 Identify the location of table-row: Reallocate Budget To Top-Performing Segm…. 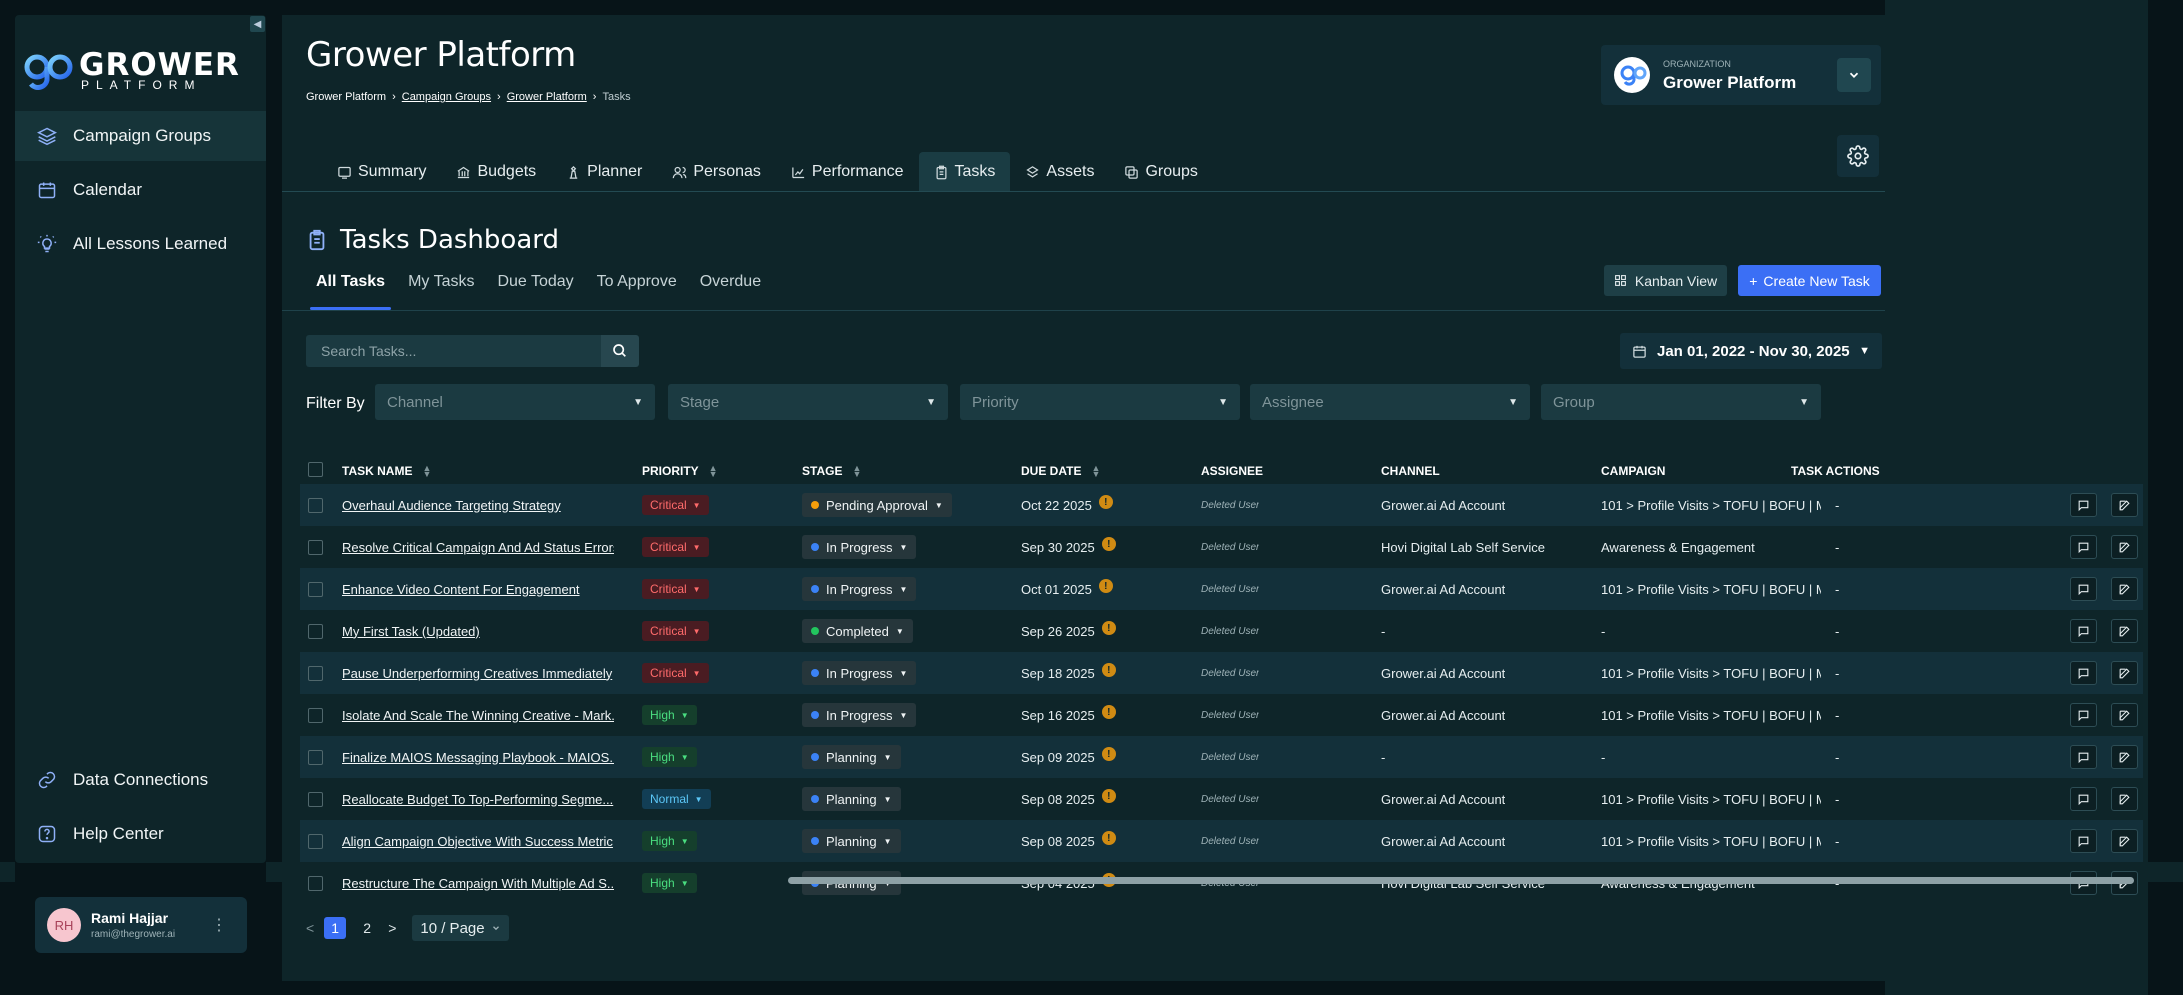
(1221, 799).